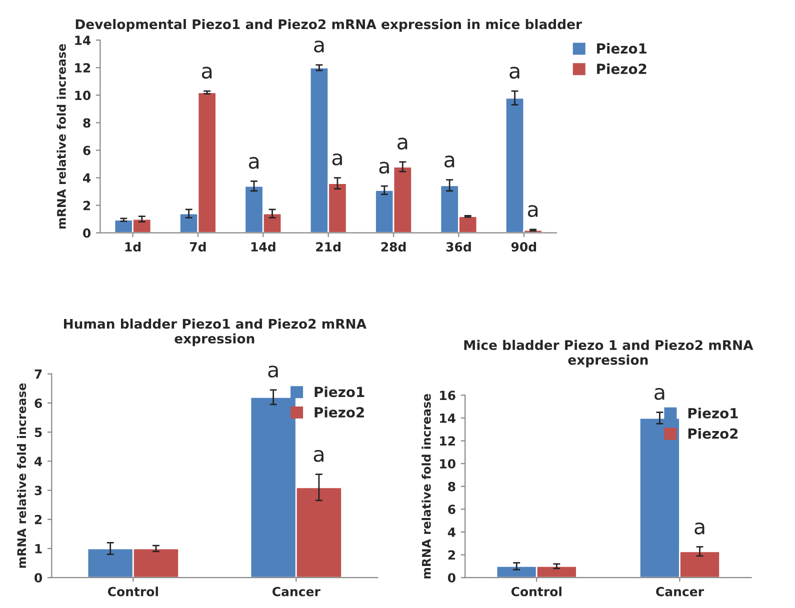 The image size is (795, 608). Describe the element at coordinates (329, 25) in the screenshot. I see `chart-title: Developmental Piezo1 and Piezo2 mRNA expression in mice bladder` at that location.